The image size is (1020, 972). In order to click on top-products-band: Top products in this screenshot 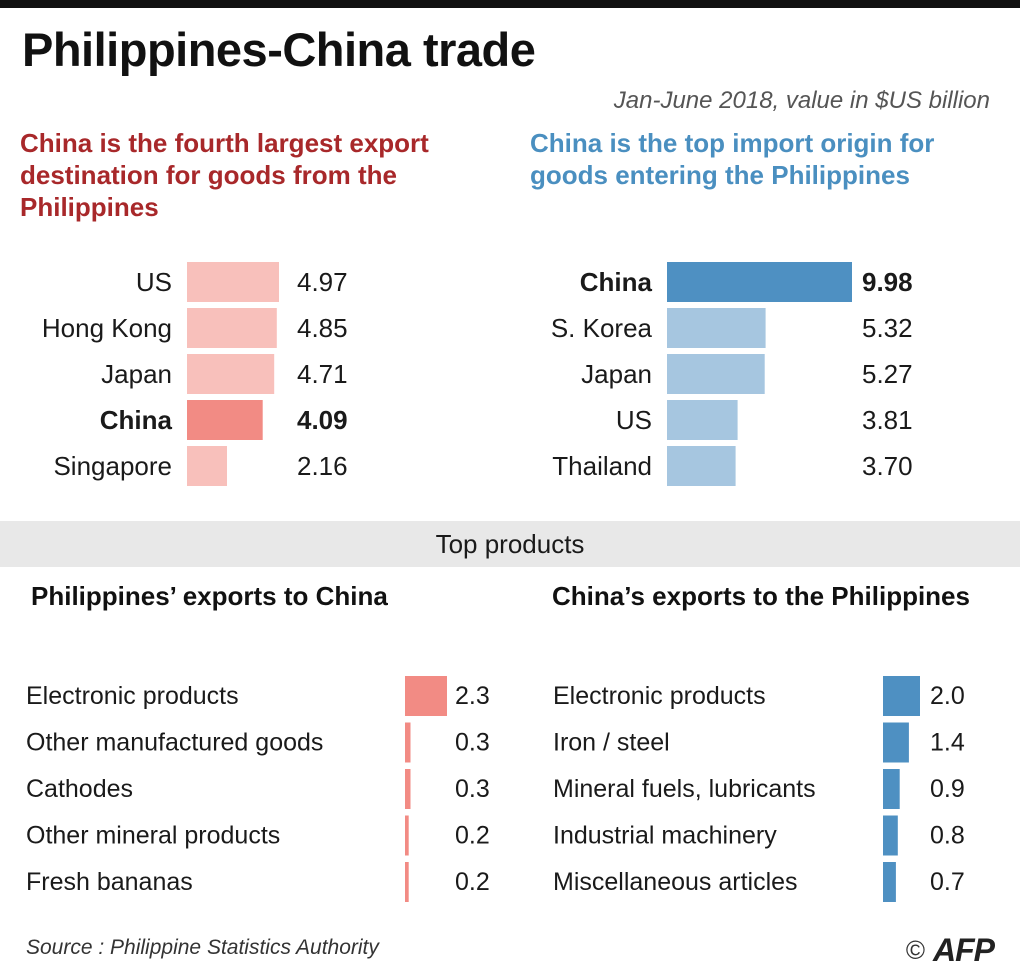, I will do `click(510, 544)`.